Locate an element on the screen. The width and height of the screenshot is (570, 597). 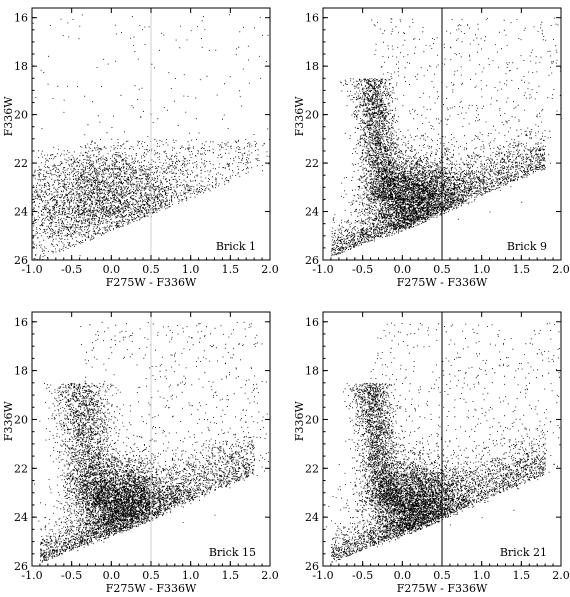
panel-label: Brick 9 is located at coordinates (527, 246).